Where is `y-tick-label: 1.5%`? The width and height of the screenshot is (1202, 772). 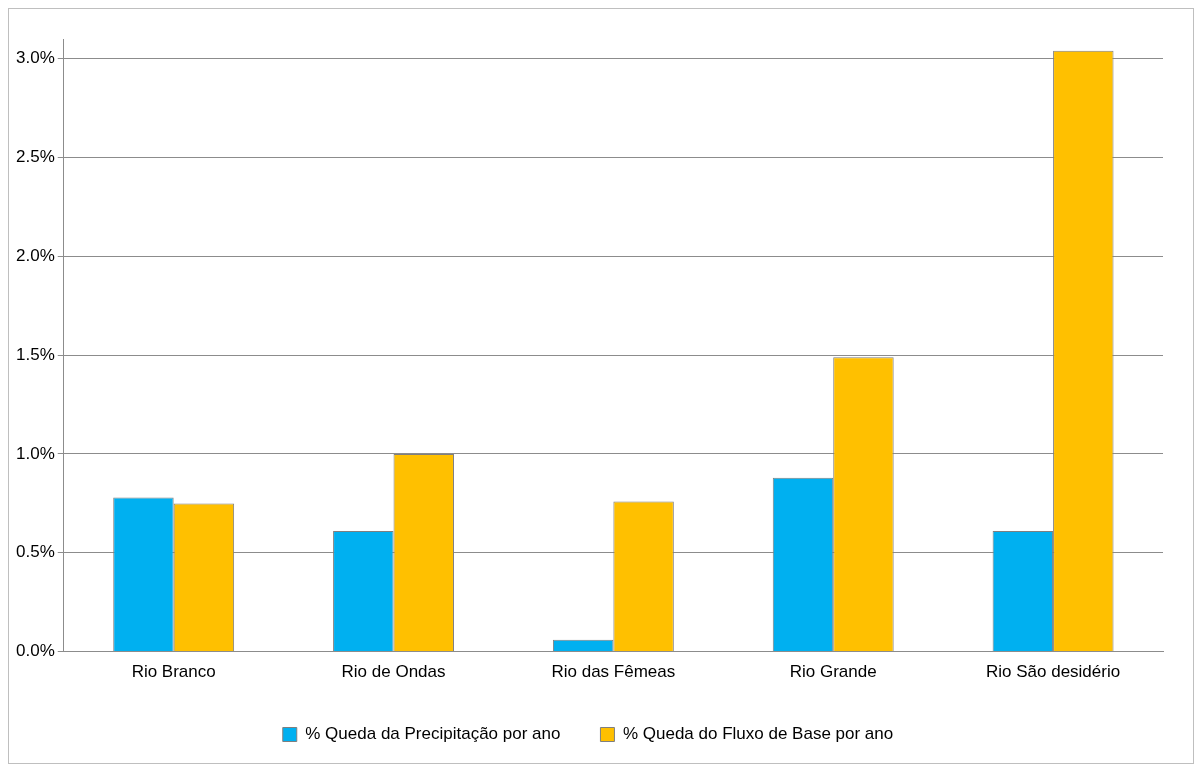 y-tick-label: 1.5% is located at coordinates (35, 354).